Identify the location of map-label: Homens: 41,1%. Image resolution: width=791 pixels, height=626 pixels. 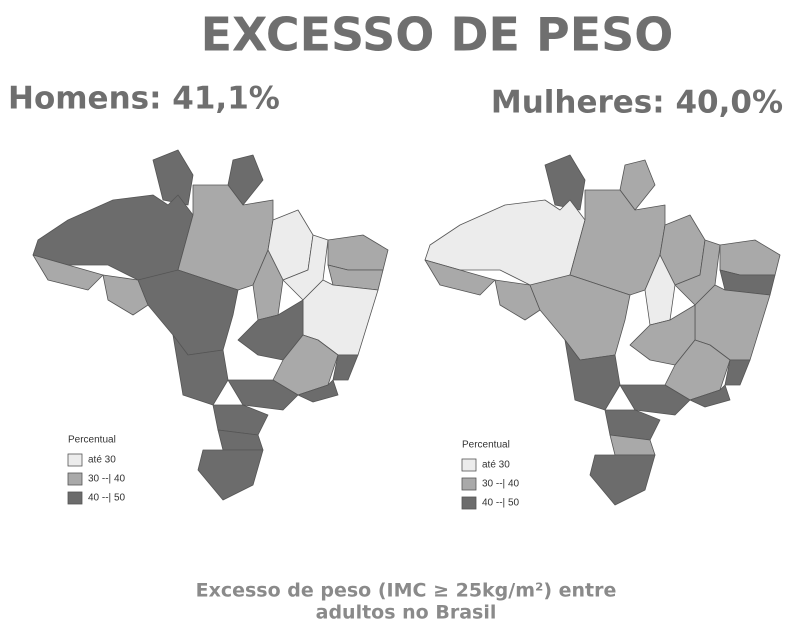
(144, 99).